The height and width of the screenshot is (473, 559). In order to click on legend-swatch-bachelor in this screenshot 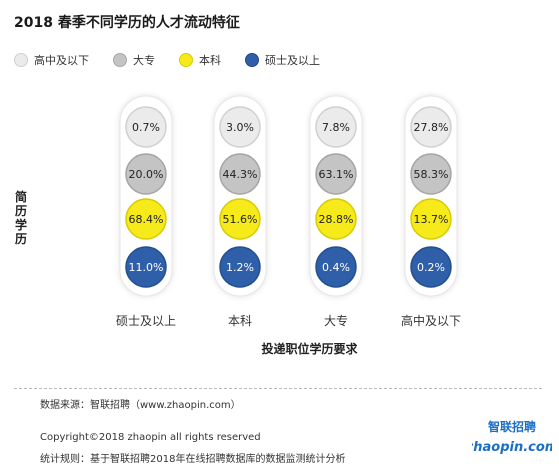, I will do `click(186, 60)`.